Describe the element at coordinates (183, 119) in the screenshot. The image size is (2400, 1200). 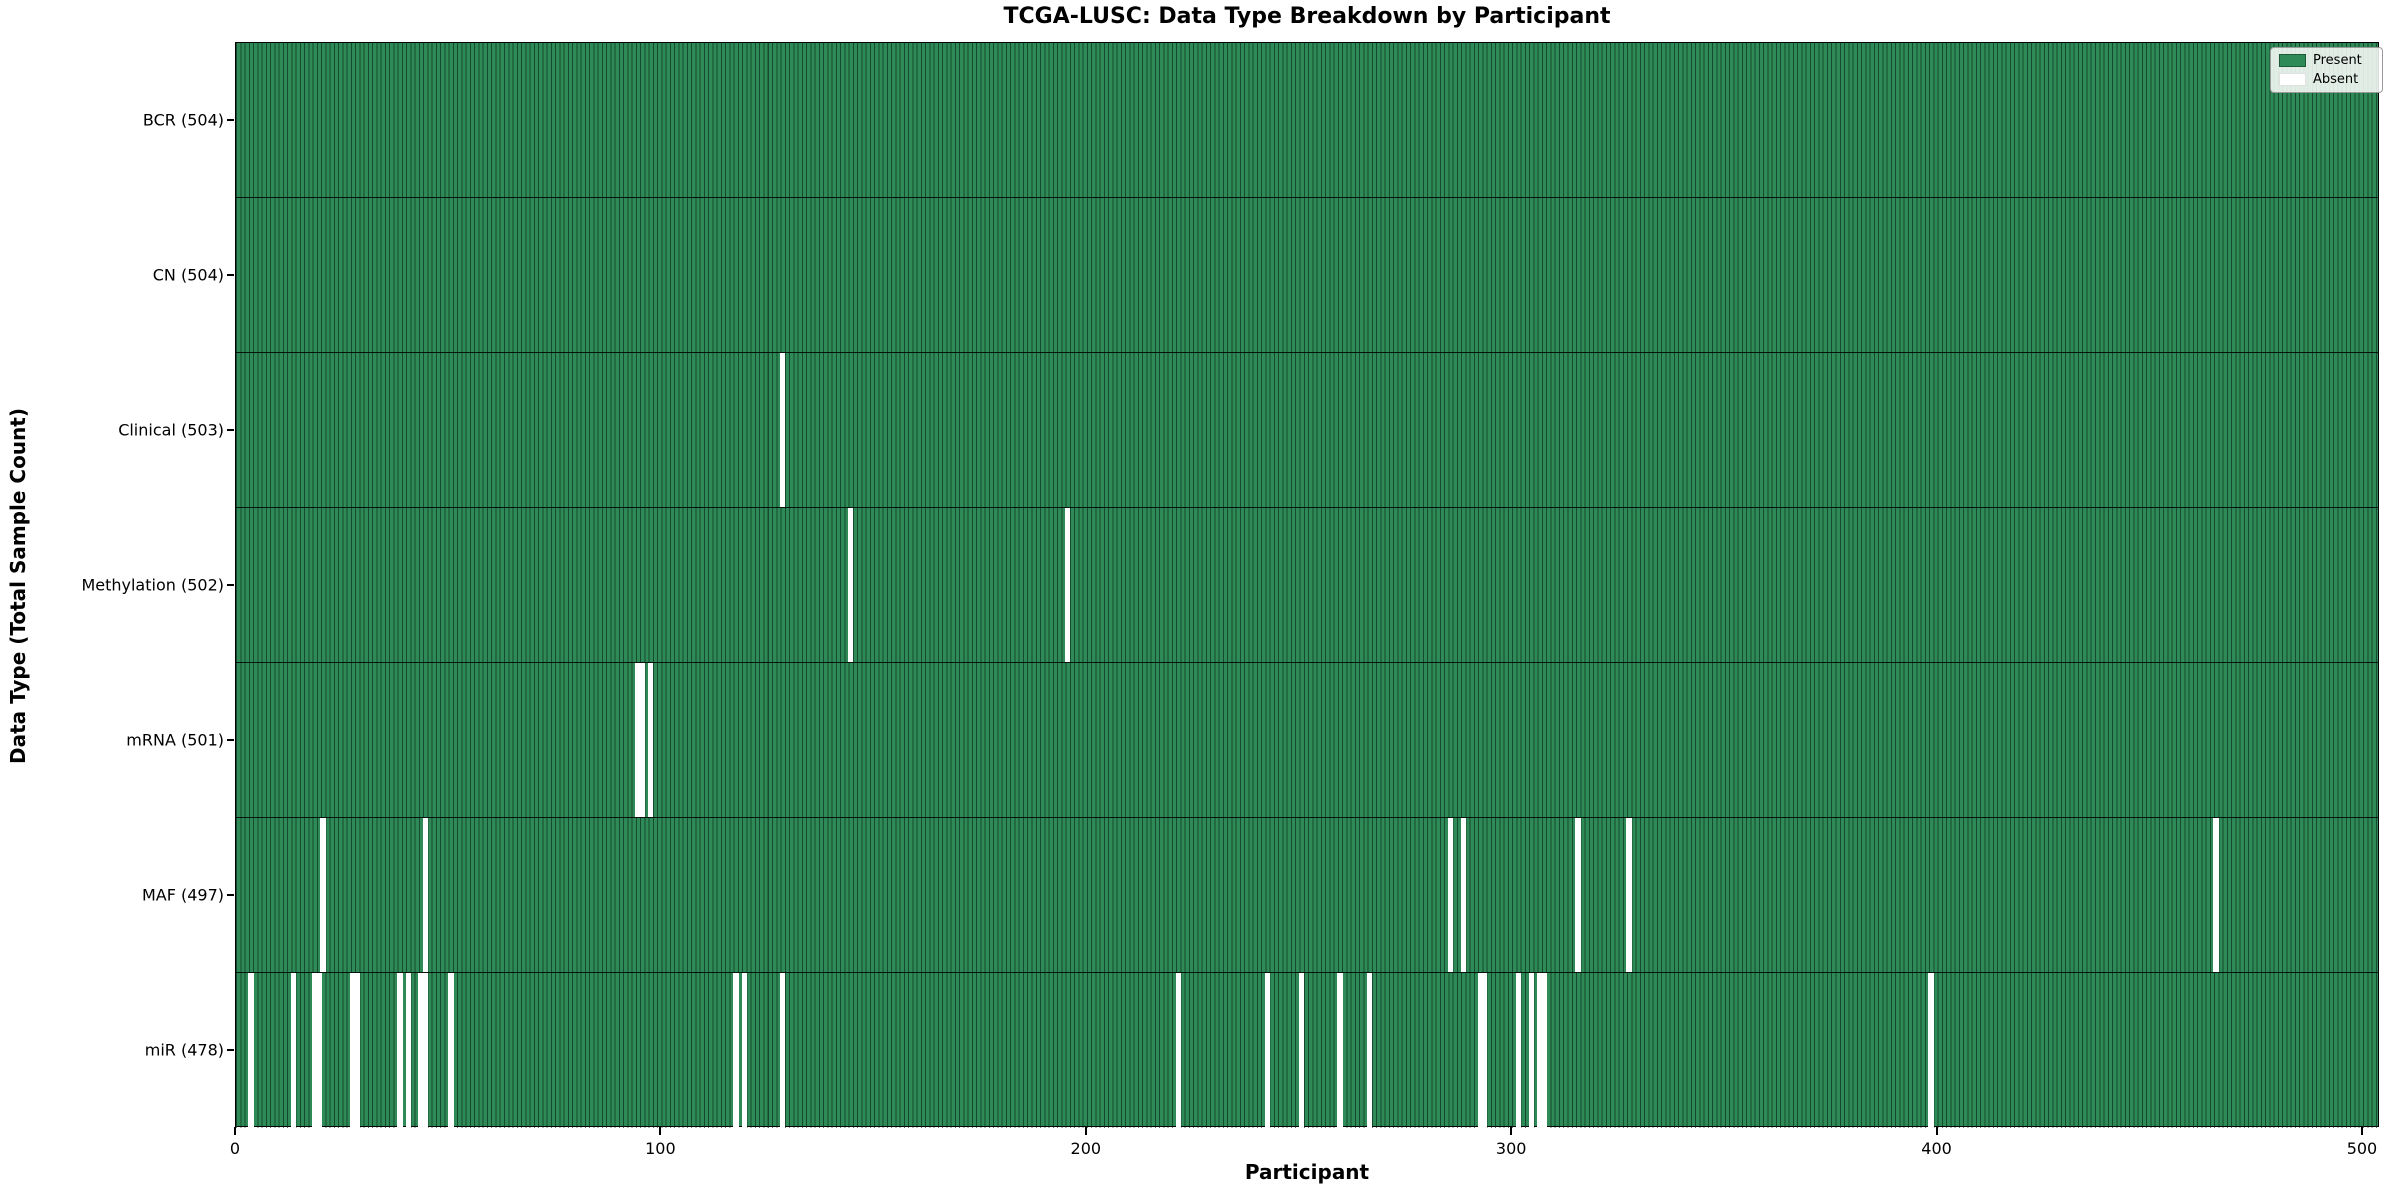
I see `ytick-label-bcr: BCR (504)` at that location.